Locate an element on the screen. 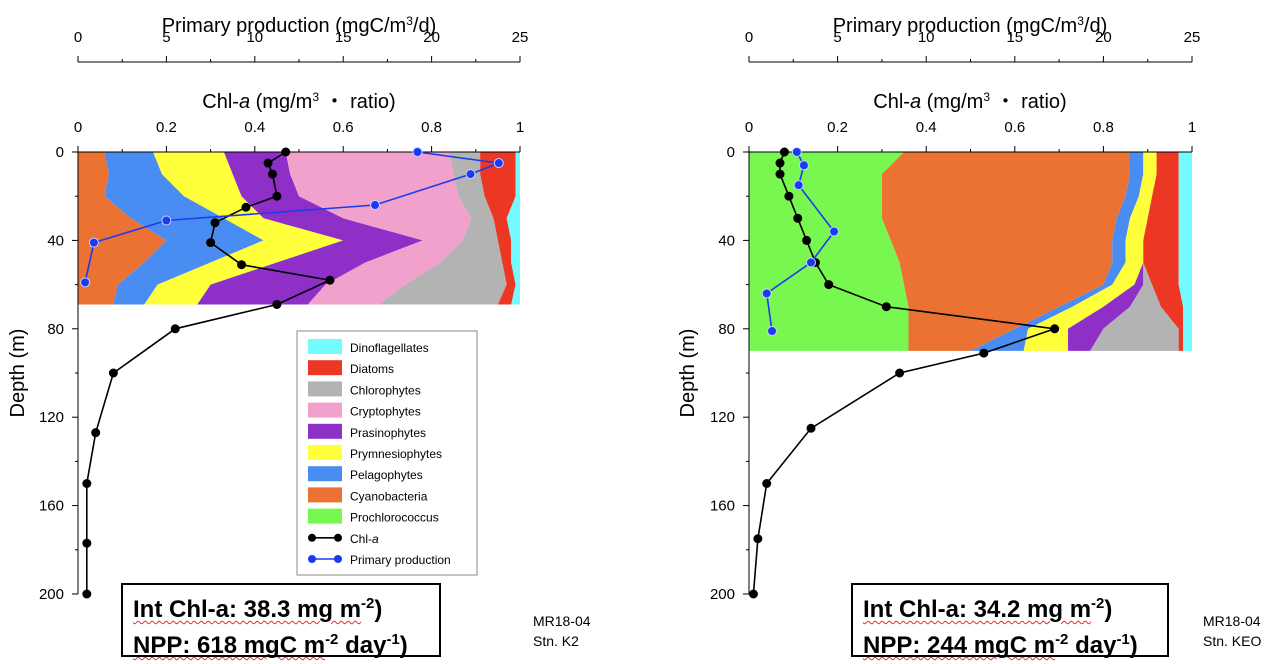 This screenshot has height=664, width=1278. title-part: /d) is located at coordinates (1095, 26).